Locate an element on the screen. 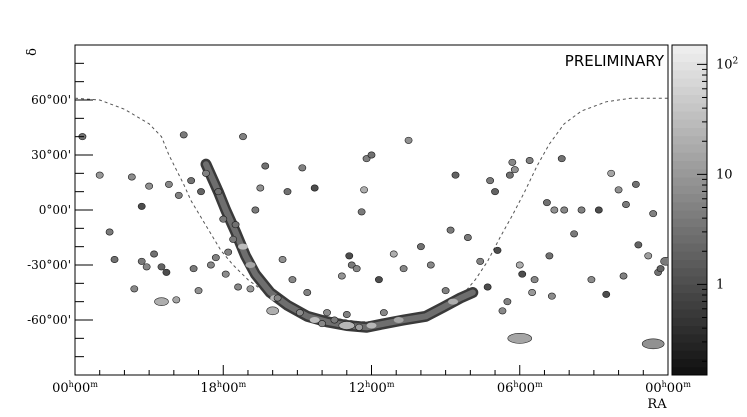  x-axis-ticks: 00h00m 18h00m 12h00m 06h00m 00h00m is located at coordinates (371, 380).